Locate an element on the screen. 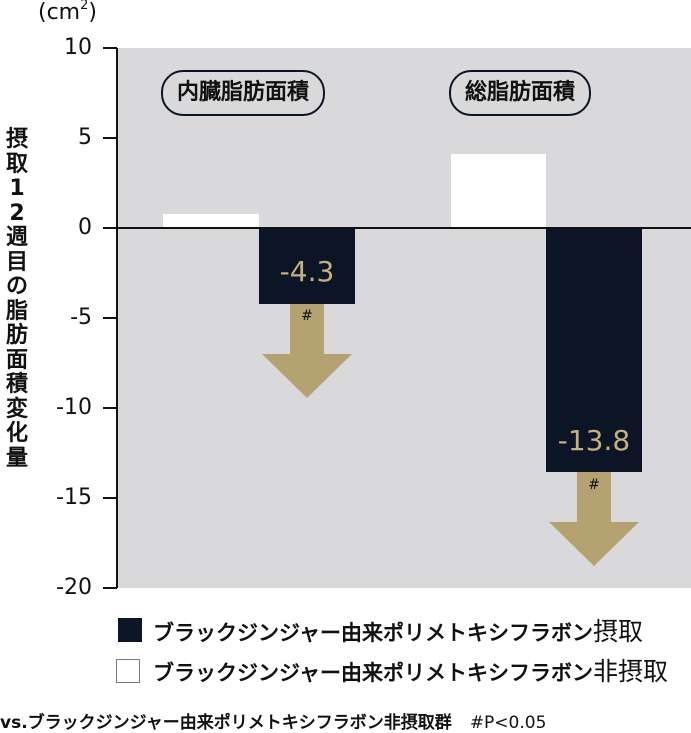 The image size is (691, 733). bar-visceral-intake is located at coordinates (307, 266).